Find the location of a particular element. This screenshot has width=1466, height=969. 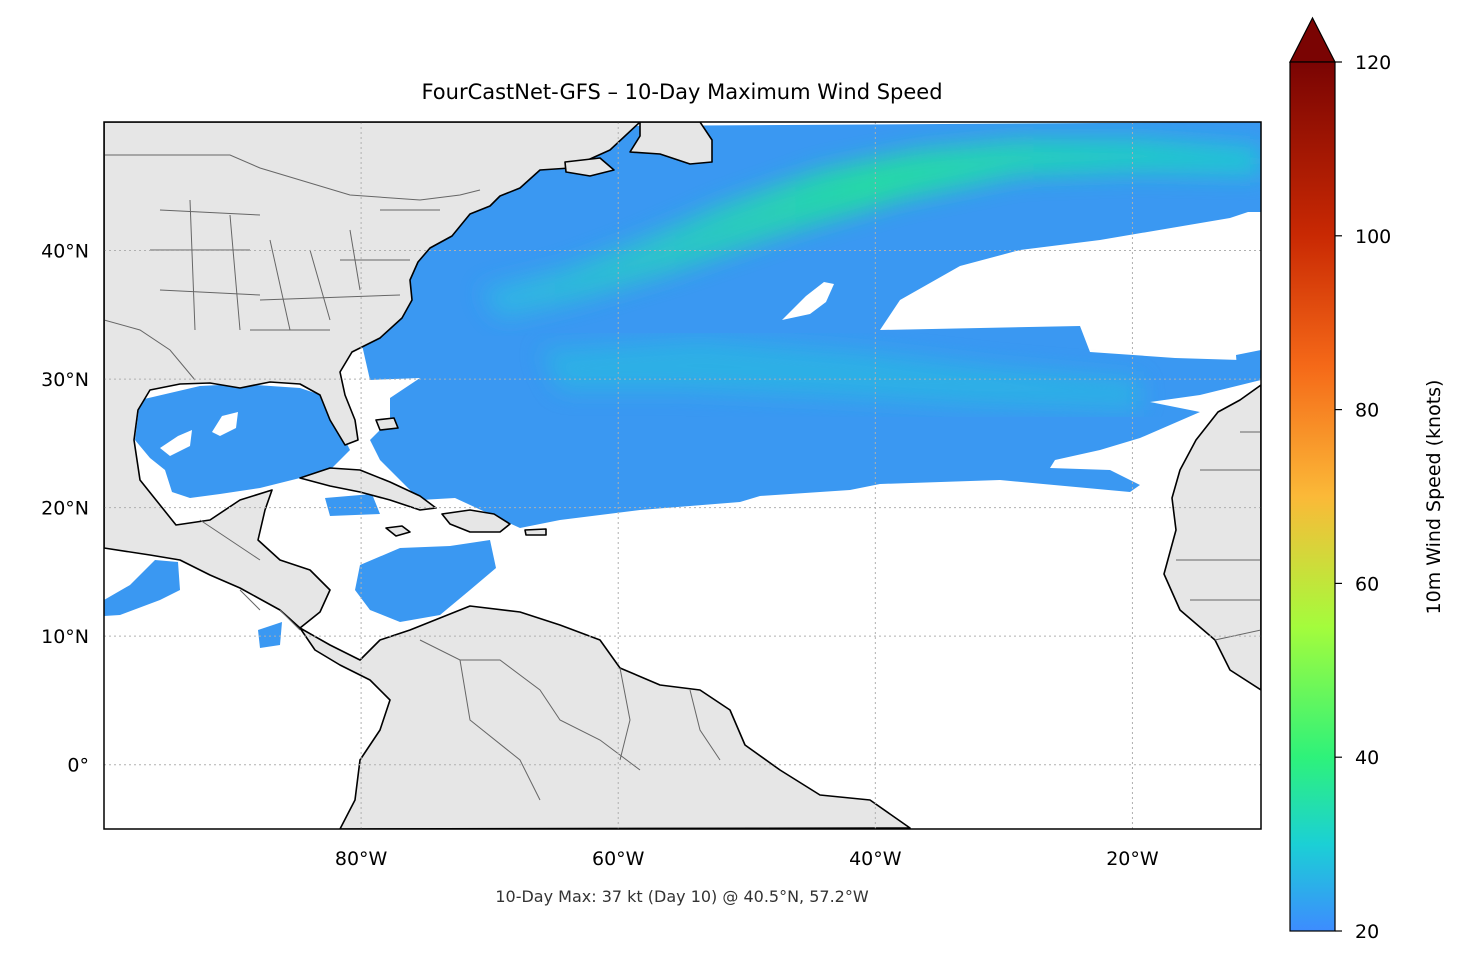

calm-hole-mid-atlantic is located at coordinates (808, 301).